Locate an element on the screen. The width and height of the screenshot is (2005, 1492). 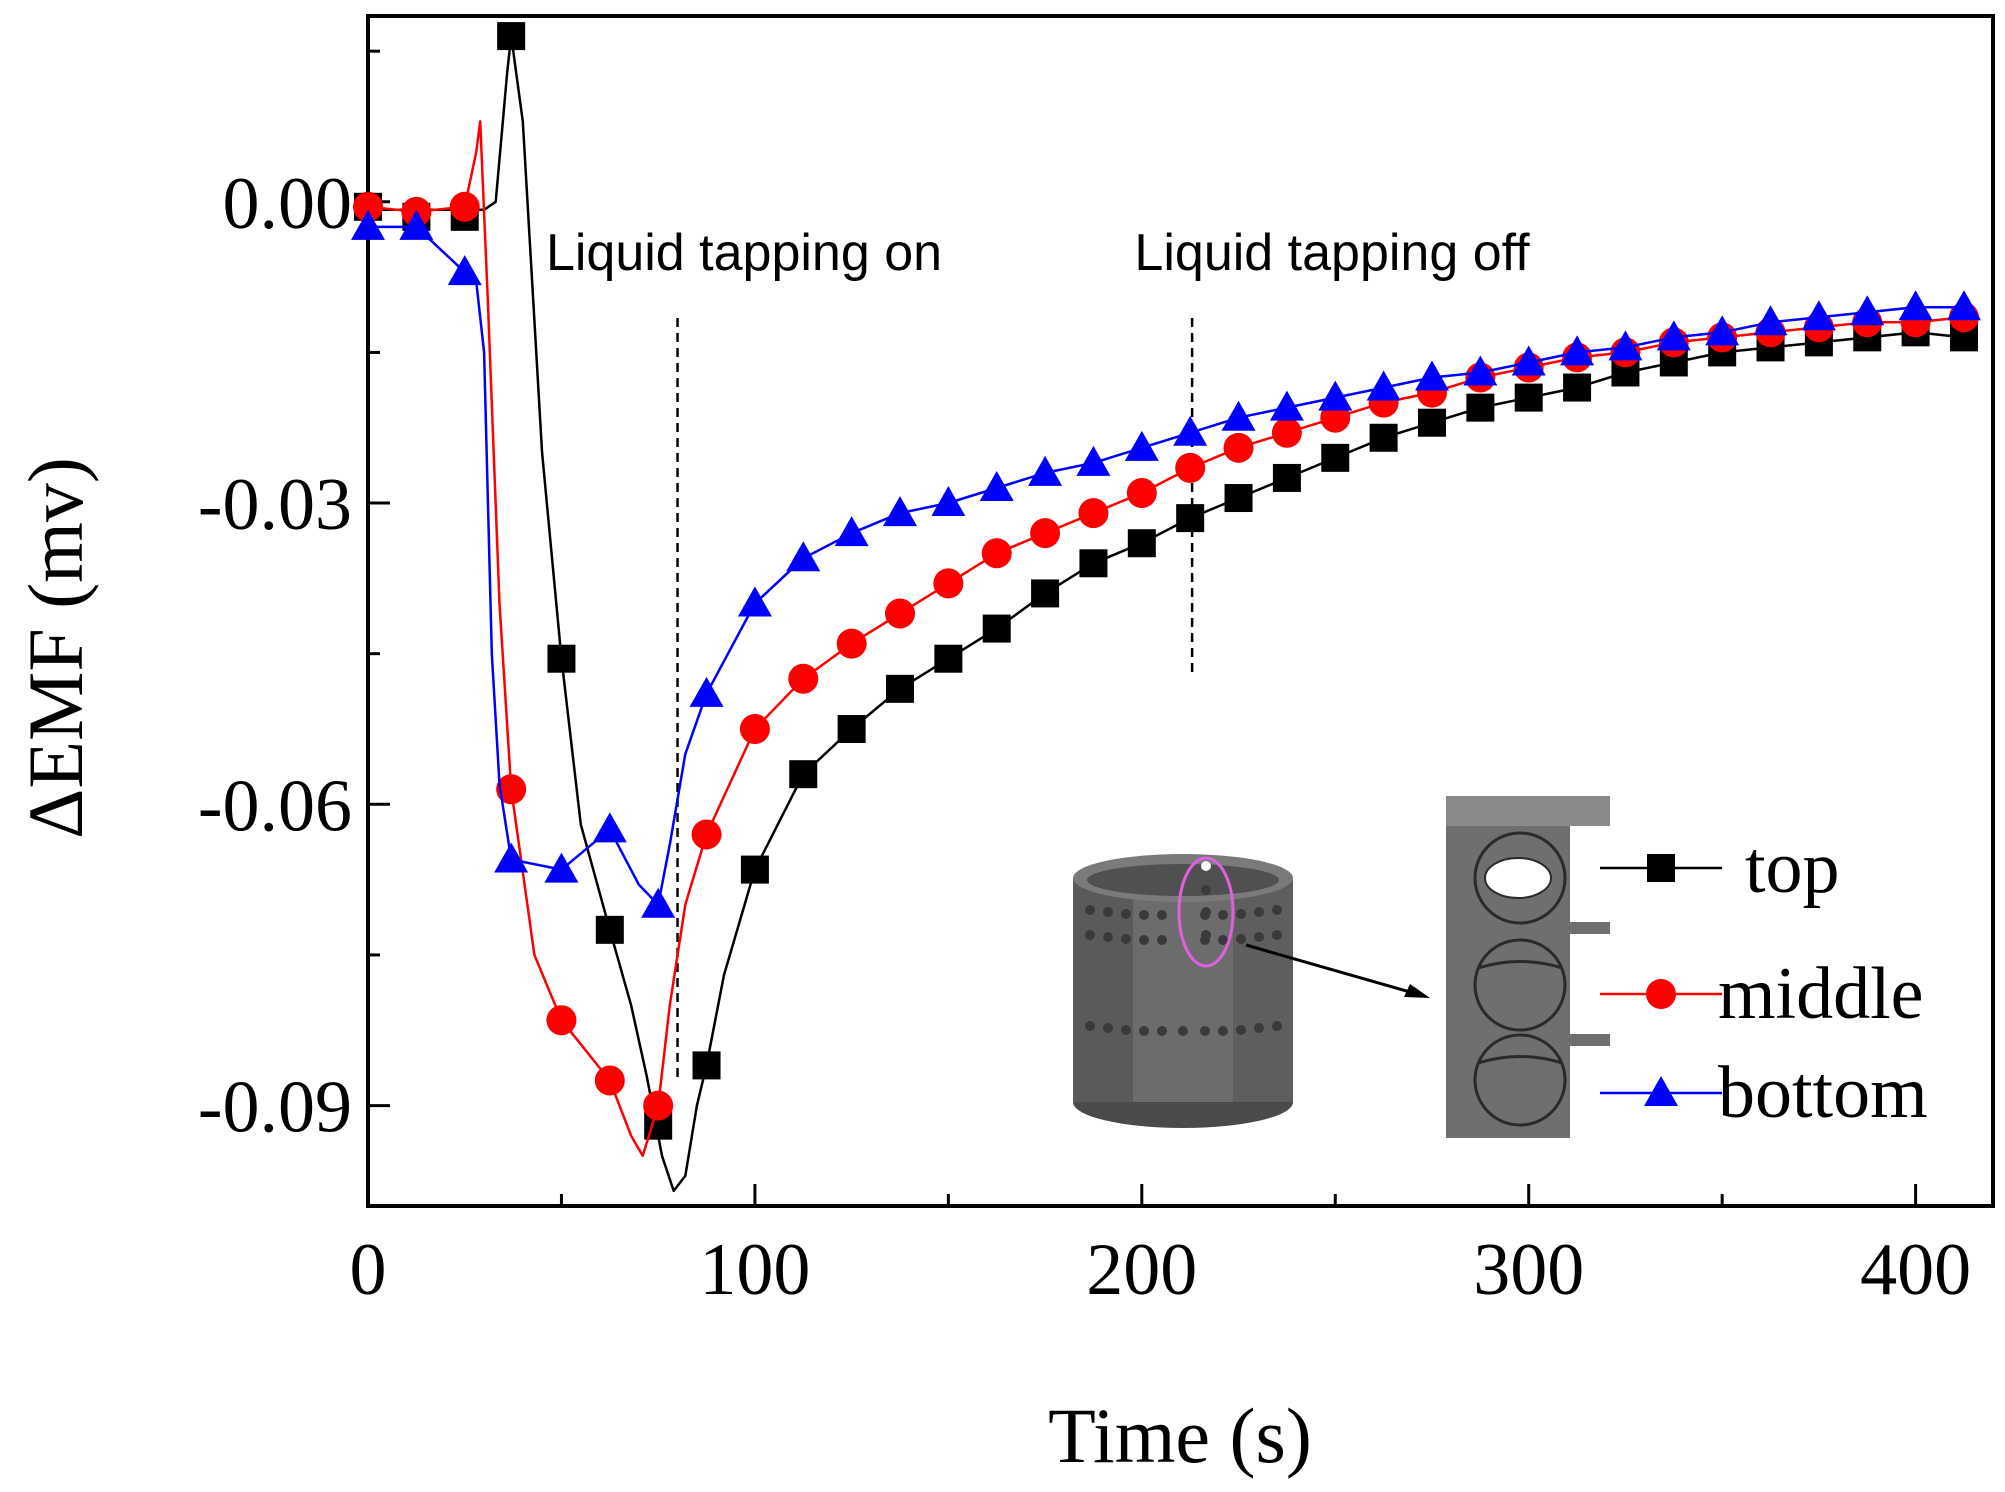
legend-item-middle: middle is located at coordinates (1762, 994).